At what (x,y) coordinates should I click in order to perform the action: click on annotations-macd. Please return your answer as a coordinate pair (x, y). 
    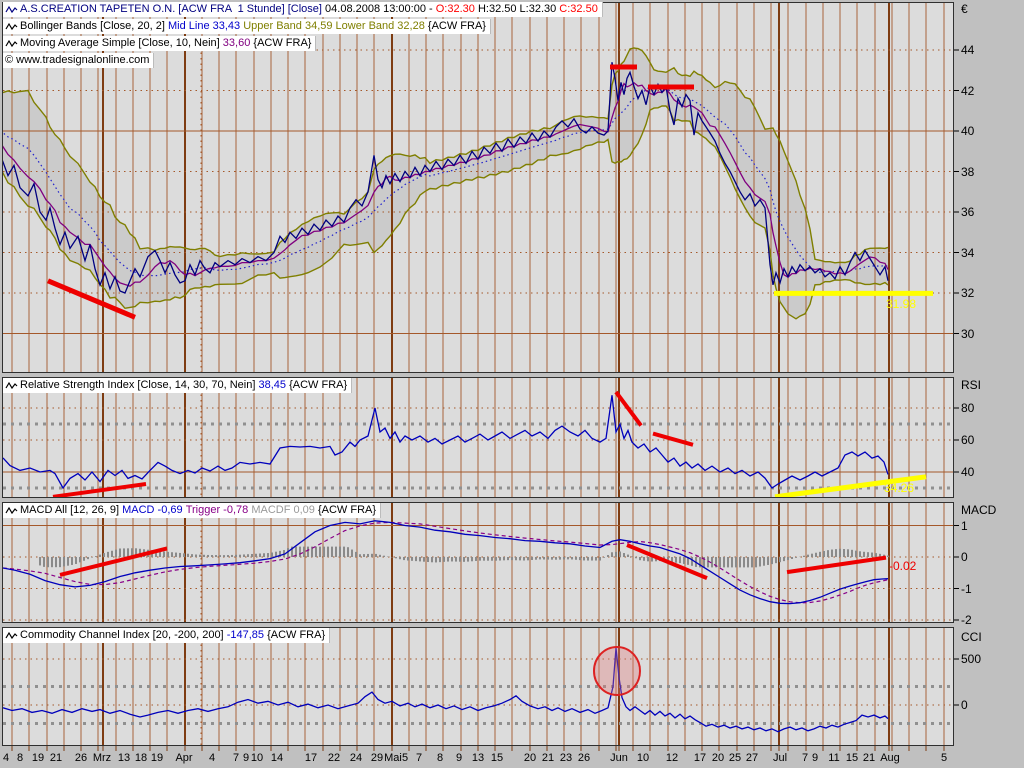
    Looking at the image, I should click on (473, 561).